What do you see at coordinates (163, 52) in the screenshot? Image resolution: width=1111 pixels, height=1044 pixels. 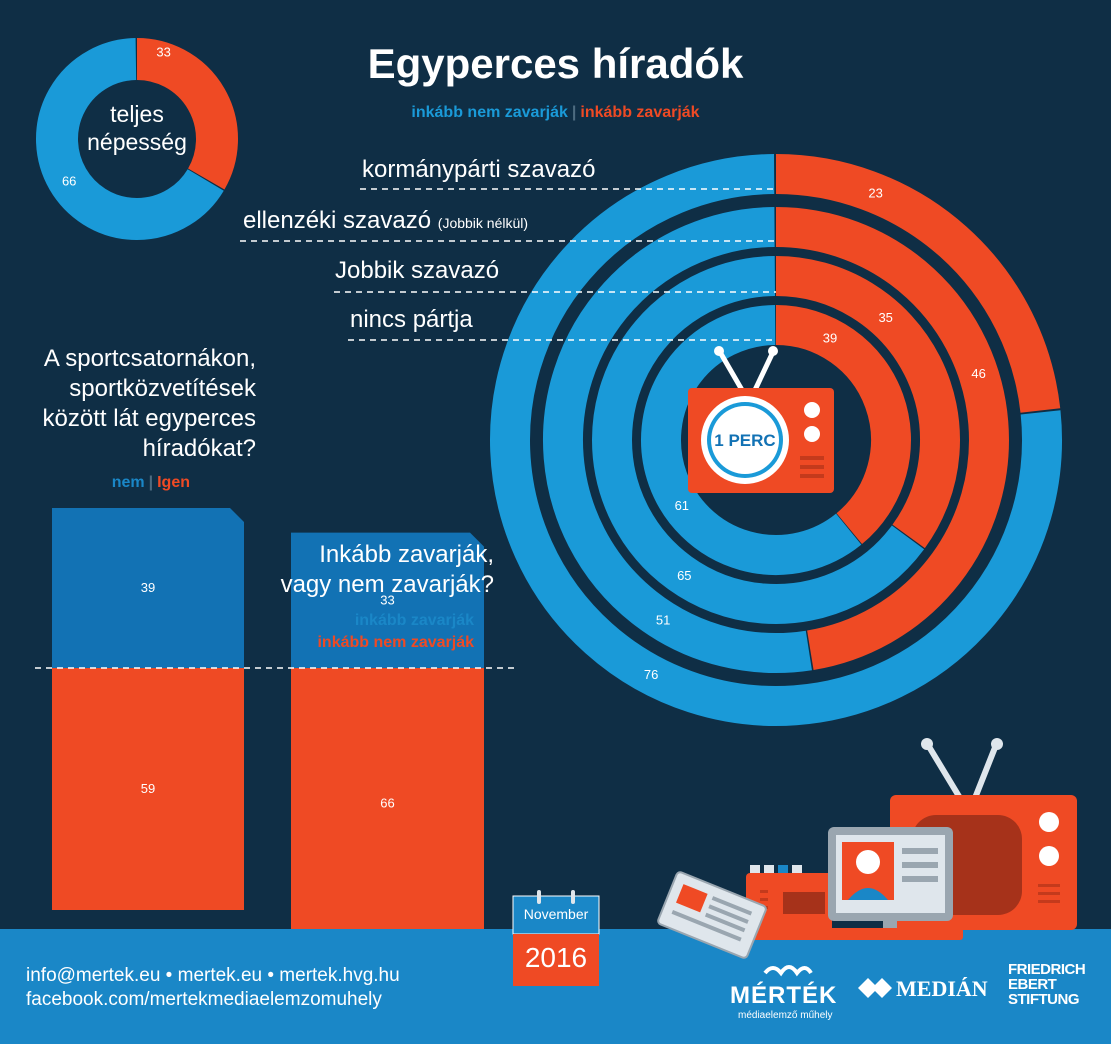 I see `population-value-bothered: 33` at bounding box center [163, 52].